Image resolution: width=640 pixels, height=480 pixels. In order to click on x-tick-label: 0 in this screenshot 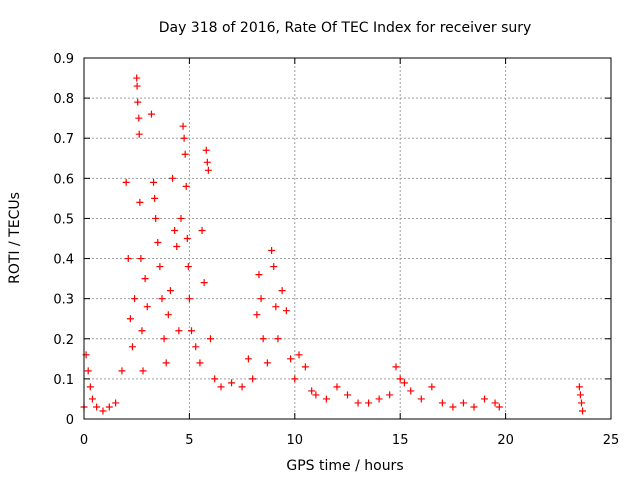, I will do `click(84, 440)`.